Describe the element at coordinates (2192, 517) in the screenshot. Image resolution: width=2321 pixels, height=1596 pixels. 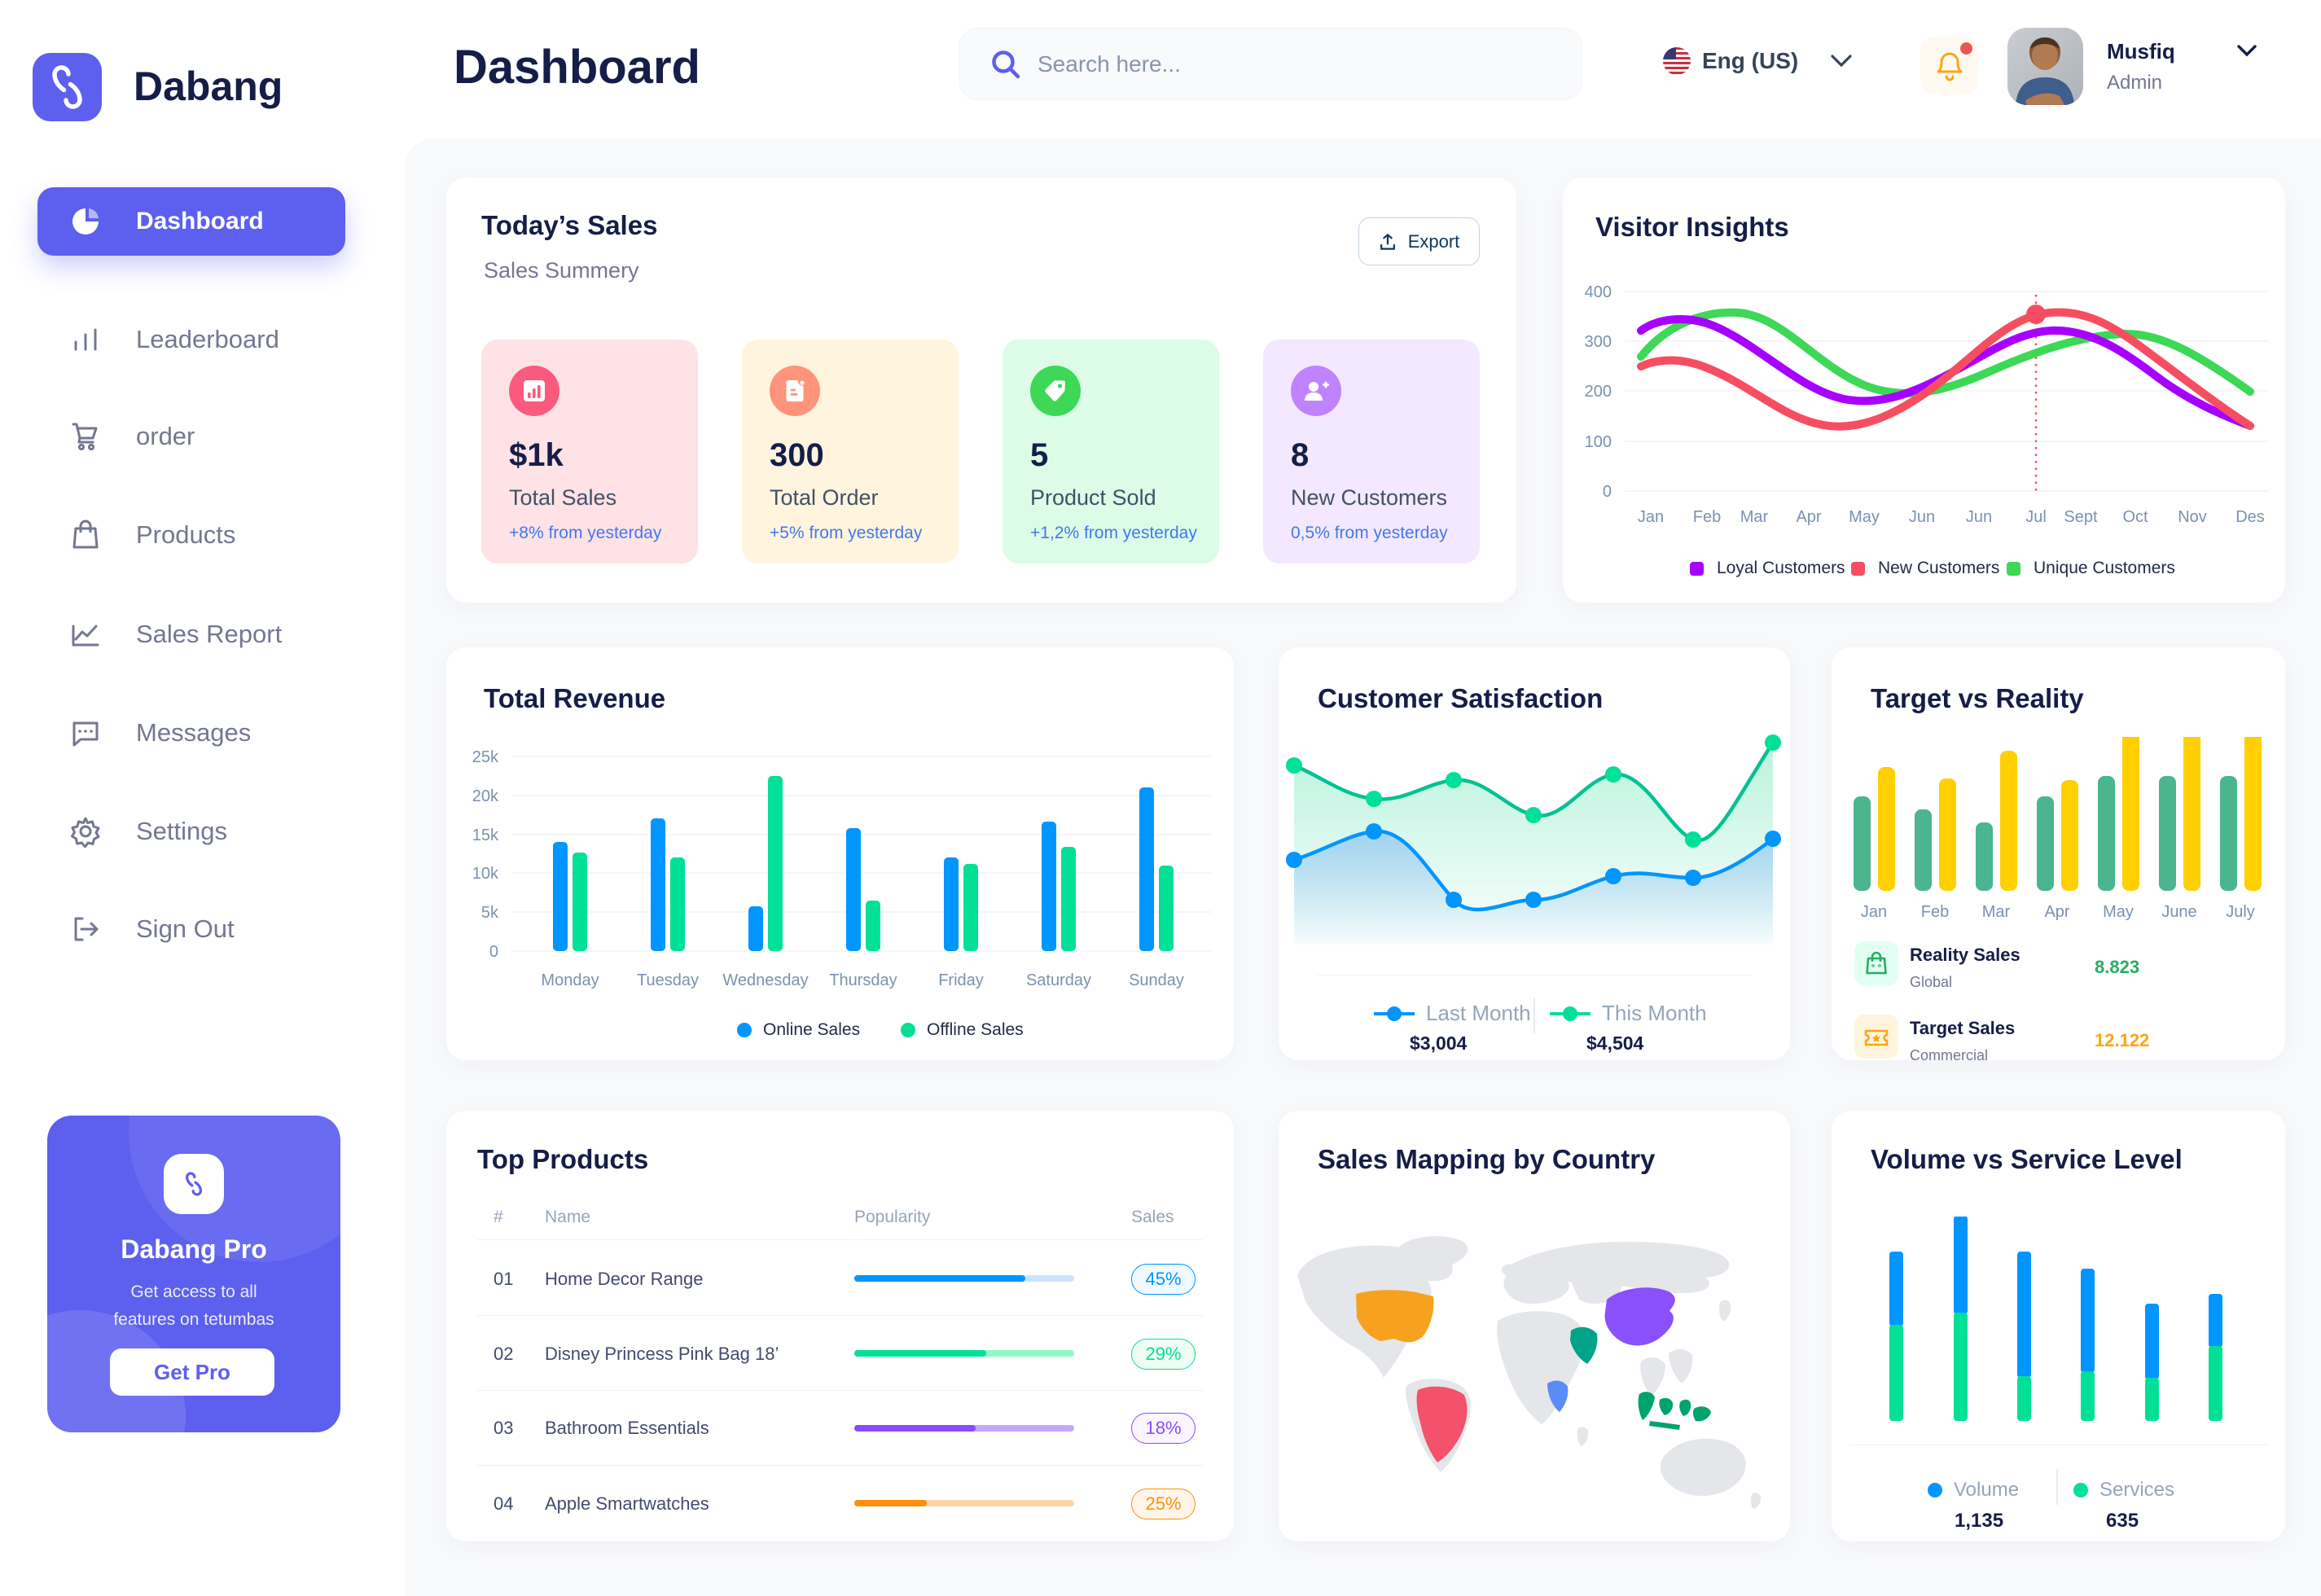
I see `svg-text: Nov` at that location.